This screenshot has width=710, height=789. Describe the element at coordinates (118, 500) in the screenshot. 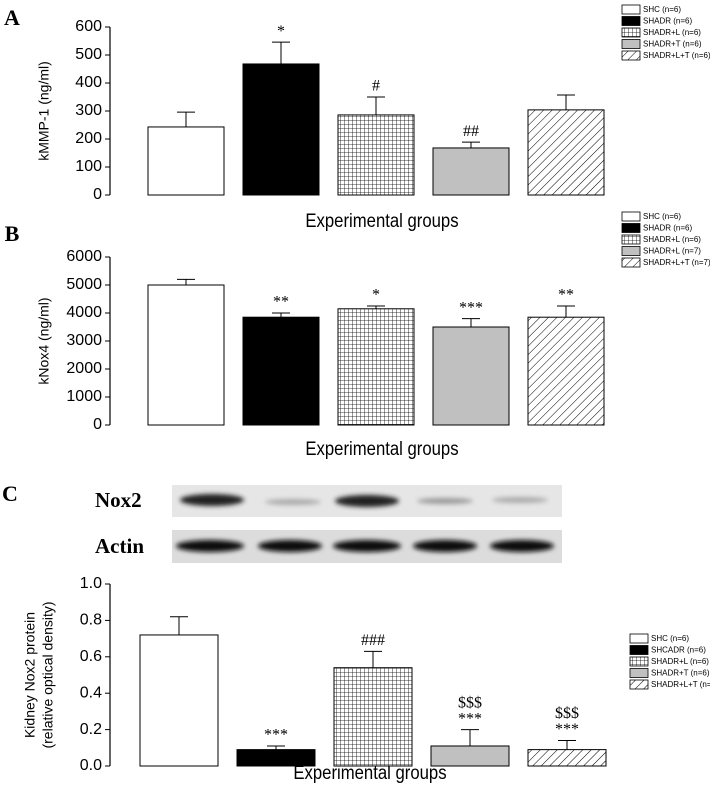

I see `blot-label: Nox2` at that location.